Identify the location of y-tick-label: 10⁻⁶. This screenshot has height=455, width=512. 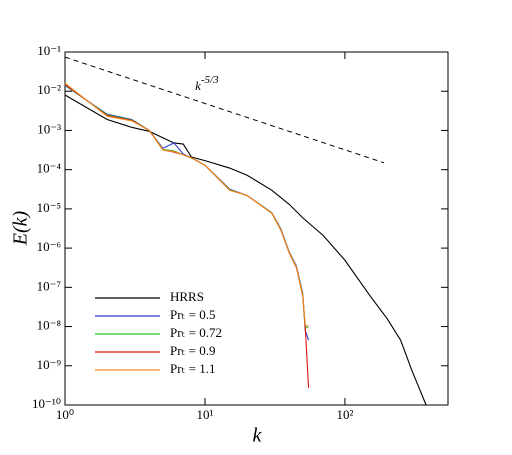
(49, 246).